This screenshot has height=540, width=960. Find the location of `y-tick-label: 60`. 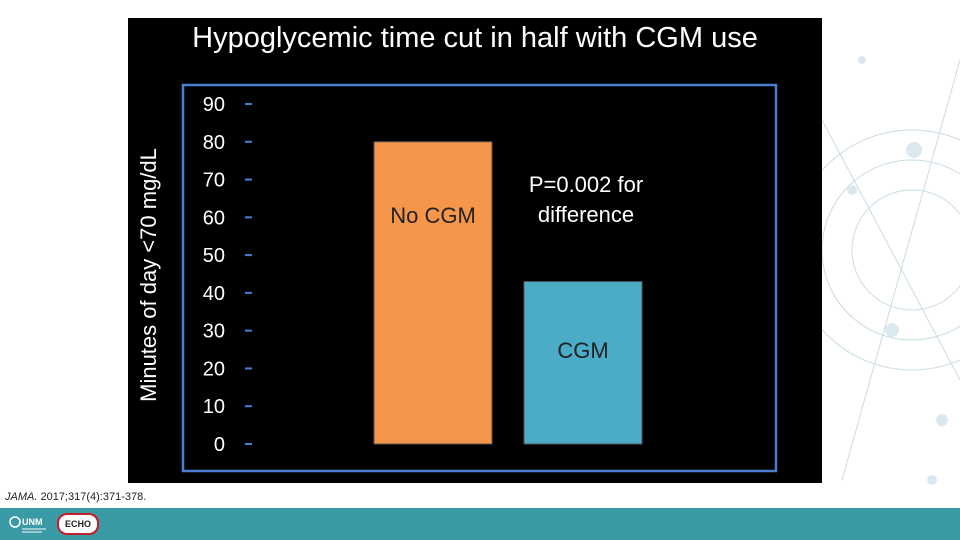

y-tick-label: 60 is located at coordinates (214, 218).